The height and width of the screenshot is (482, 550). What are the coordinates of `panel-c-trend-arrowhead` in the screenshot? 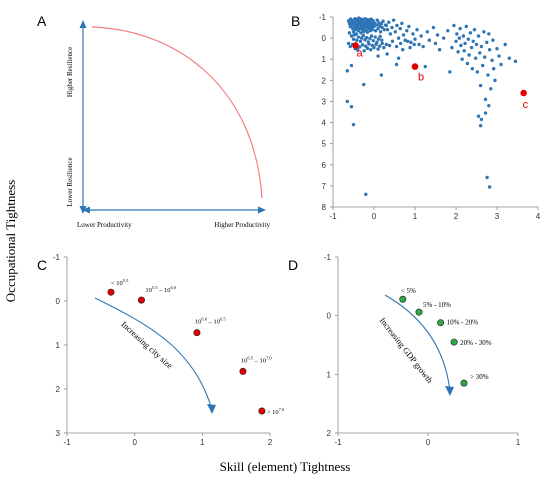 It's located at (211, 409).